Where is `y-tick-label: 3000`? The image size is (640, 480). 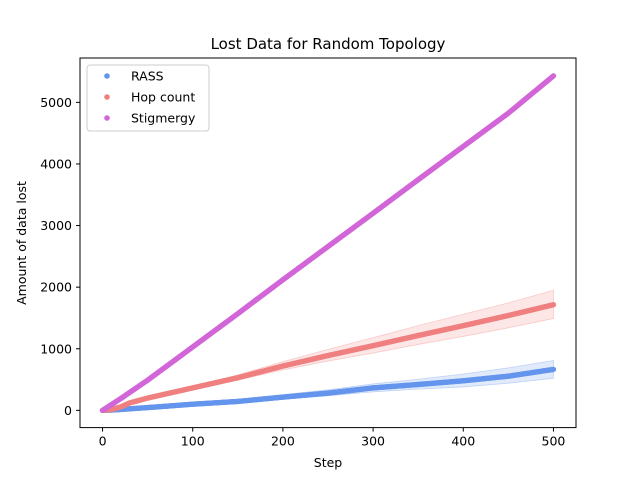 y-tick-label: 3000 is located at coordinates (56, 225).